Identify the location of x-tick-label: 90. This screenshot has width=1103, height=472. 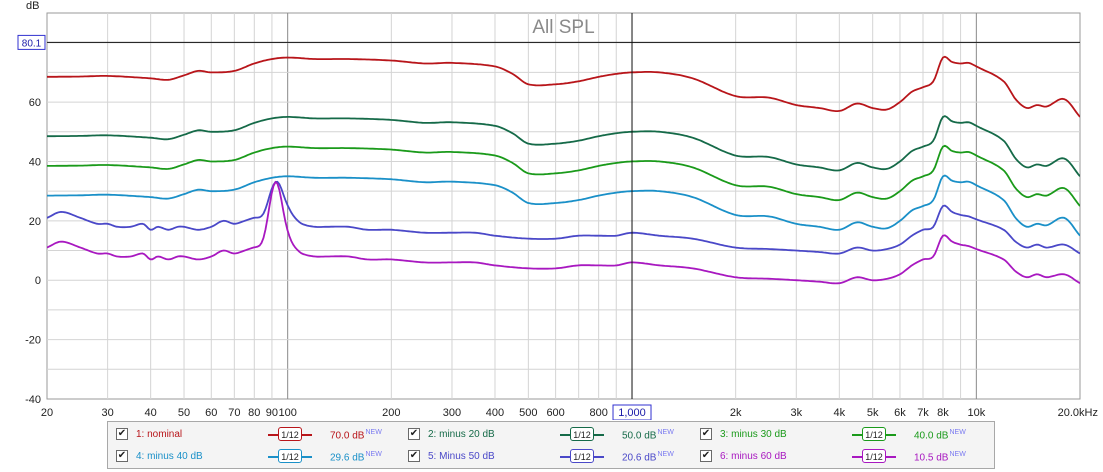
(272, 413).